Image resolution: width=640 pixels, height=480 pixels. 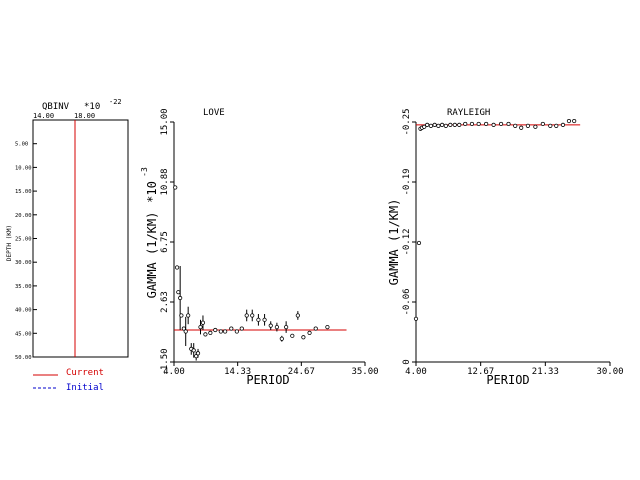 I want to click on rayleigh-y-tick-label: 0, so click(x=407, y=361).